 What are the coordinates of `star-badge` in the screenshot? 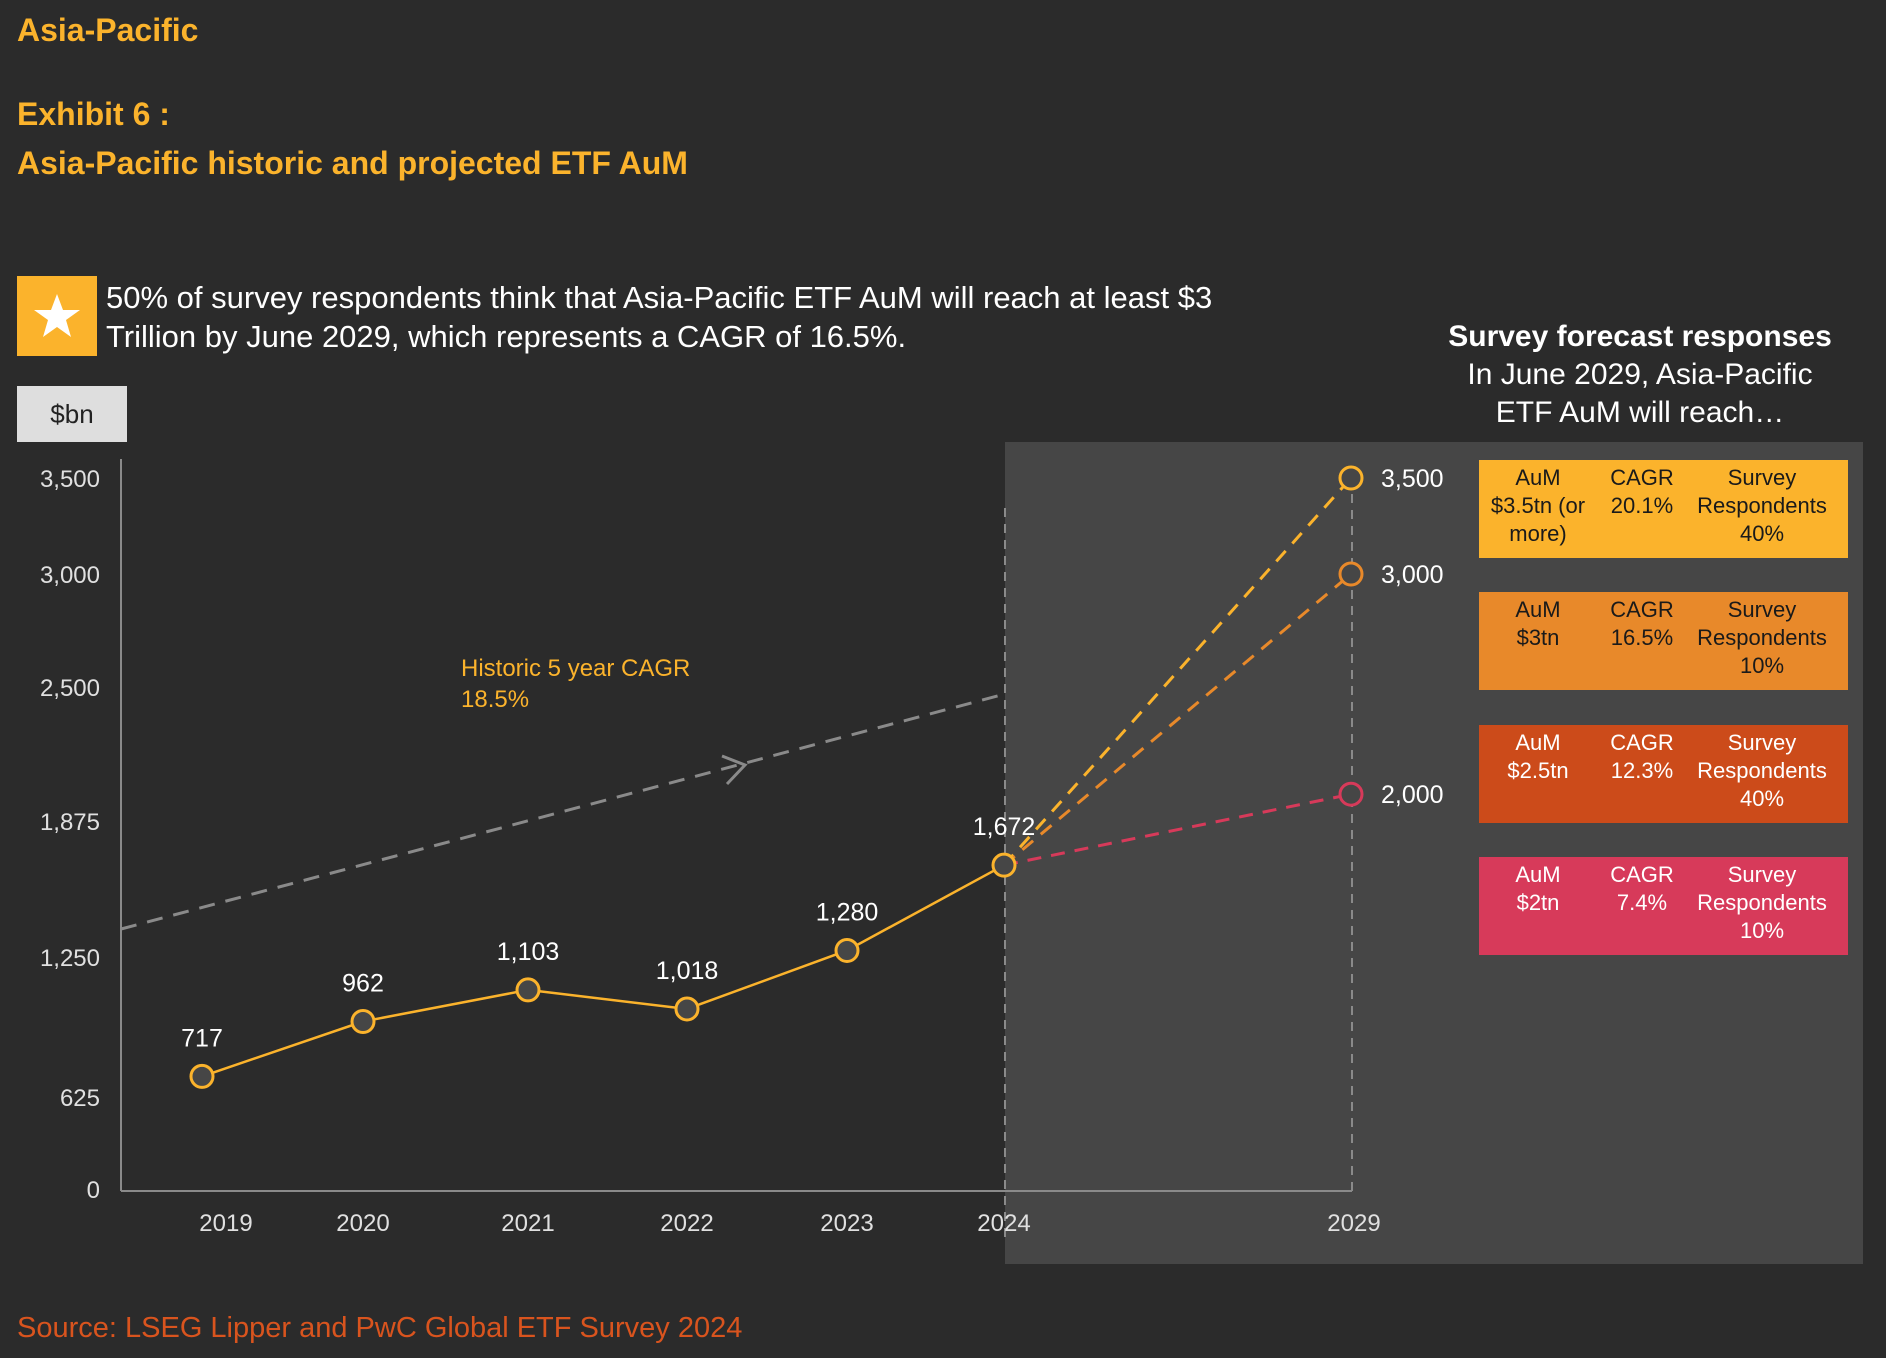 It's located at (57, 316).